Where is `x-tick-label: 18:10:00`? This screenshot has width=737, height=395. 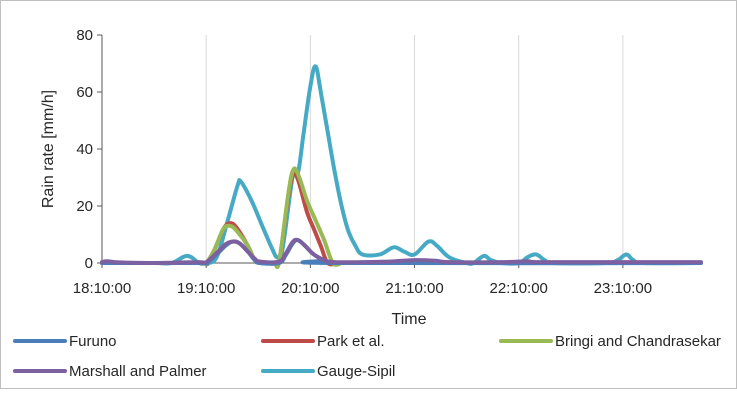
x-tick-label: 18:10:00 is located at coordinates (102, 288).